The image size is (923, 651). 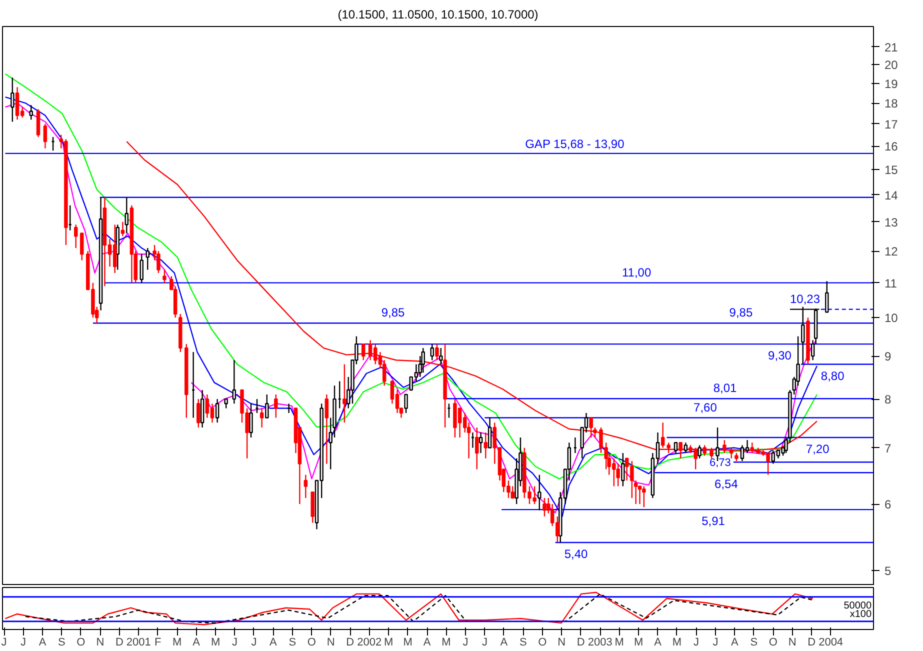 What do you see at coordinates (891, 147) in the screenshot?
I see `y-tick-label: 16` at bounding box center [891, 147].